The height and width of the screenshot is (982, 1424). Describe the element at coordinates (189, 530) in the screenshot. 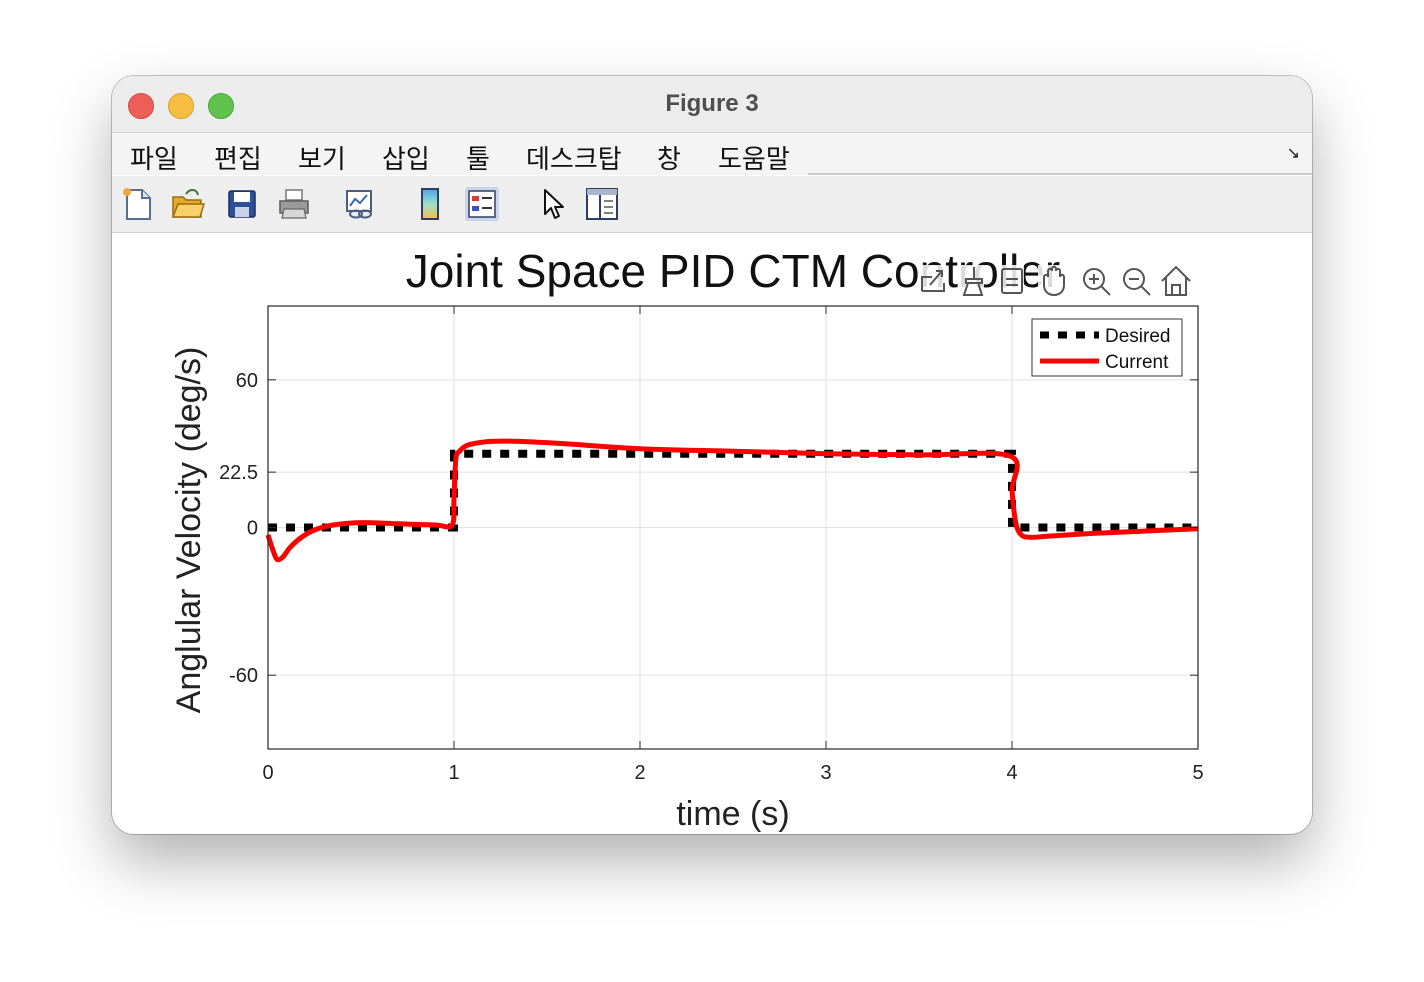

I see `y-axis-label: Anglular Velocity (deg/s)` at that location.